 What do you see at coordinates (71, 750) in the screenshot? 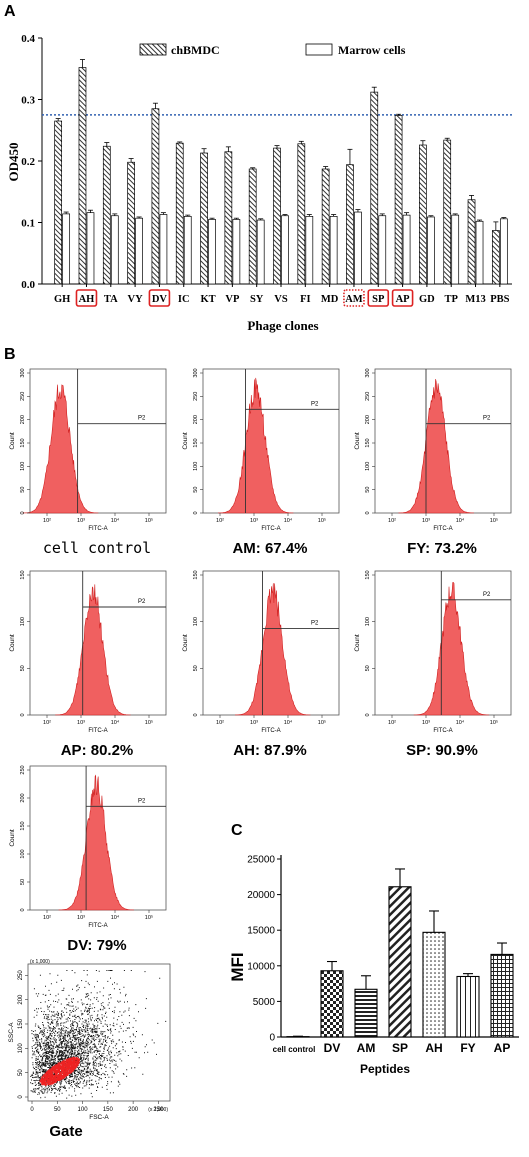
I see `caption-peptide: AP` at bounding box center [71, 750].